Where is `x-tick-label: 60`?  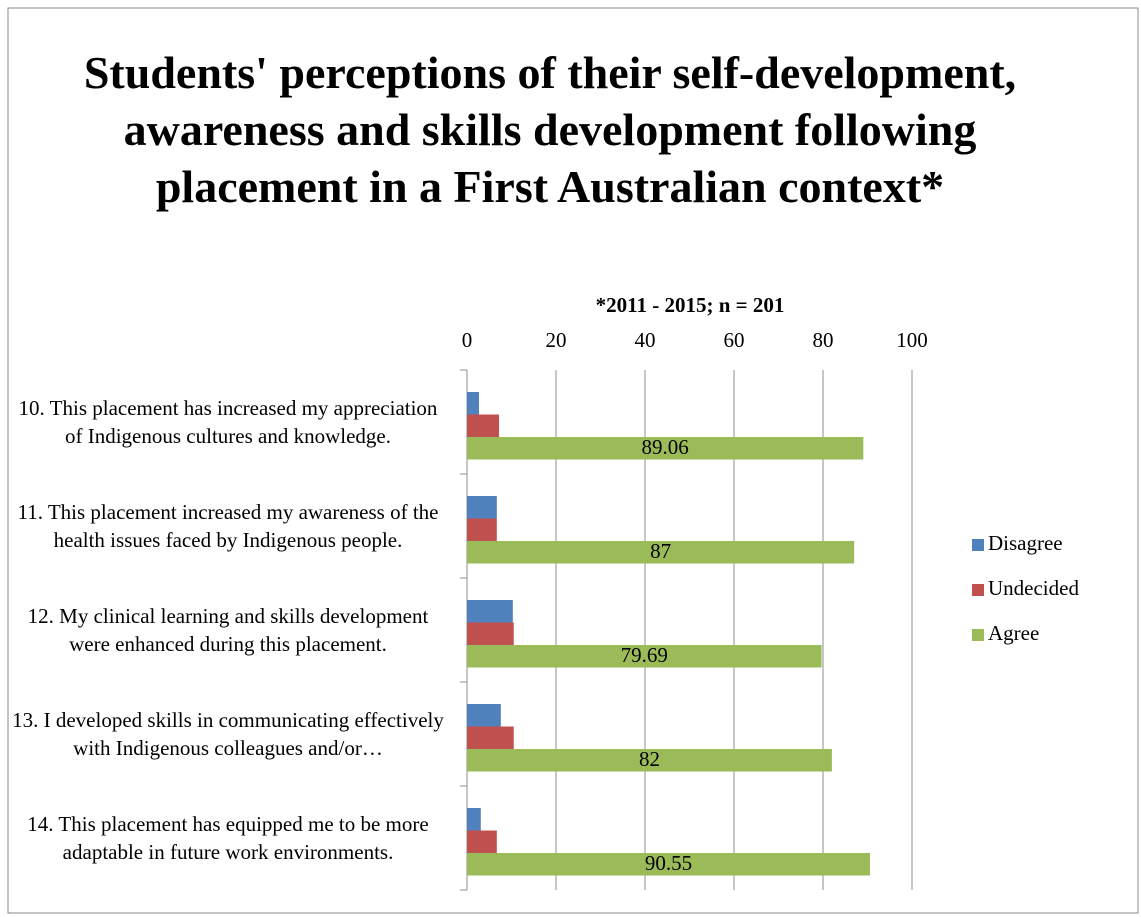
x-tick-label: 60 is located at coordinates (734, 340).